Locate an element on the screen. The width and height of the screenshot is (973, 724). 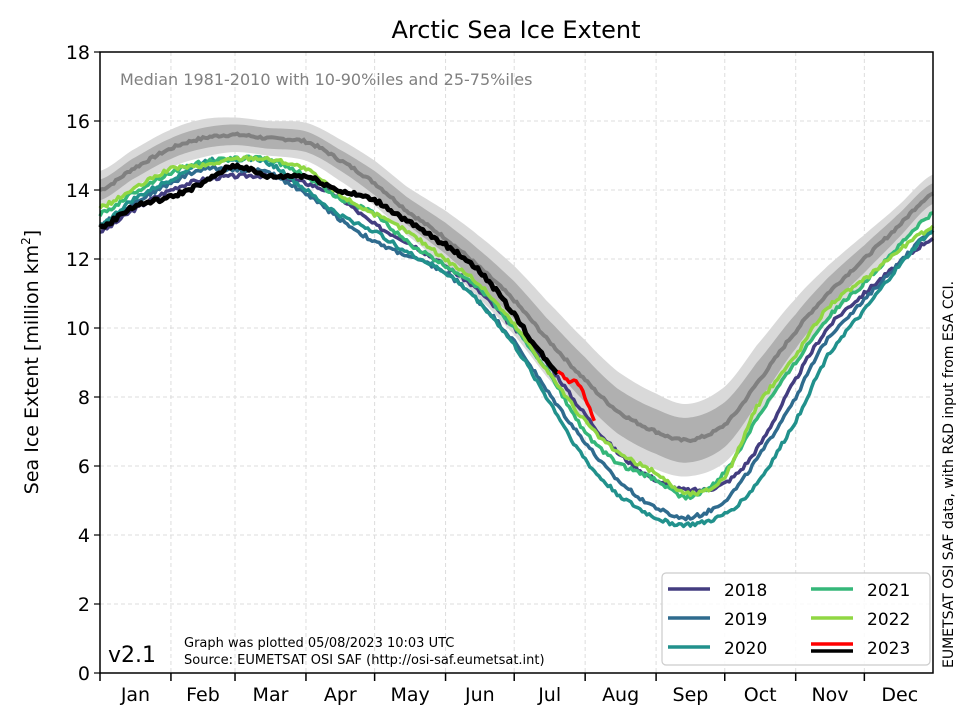
x-tick-label: Jan is located at coordinates (135, 695).